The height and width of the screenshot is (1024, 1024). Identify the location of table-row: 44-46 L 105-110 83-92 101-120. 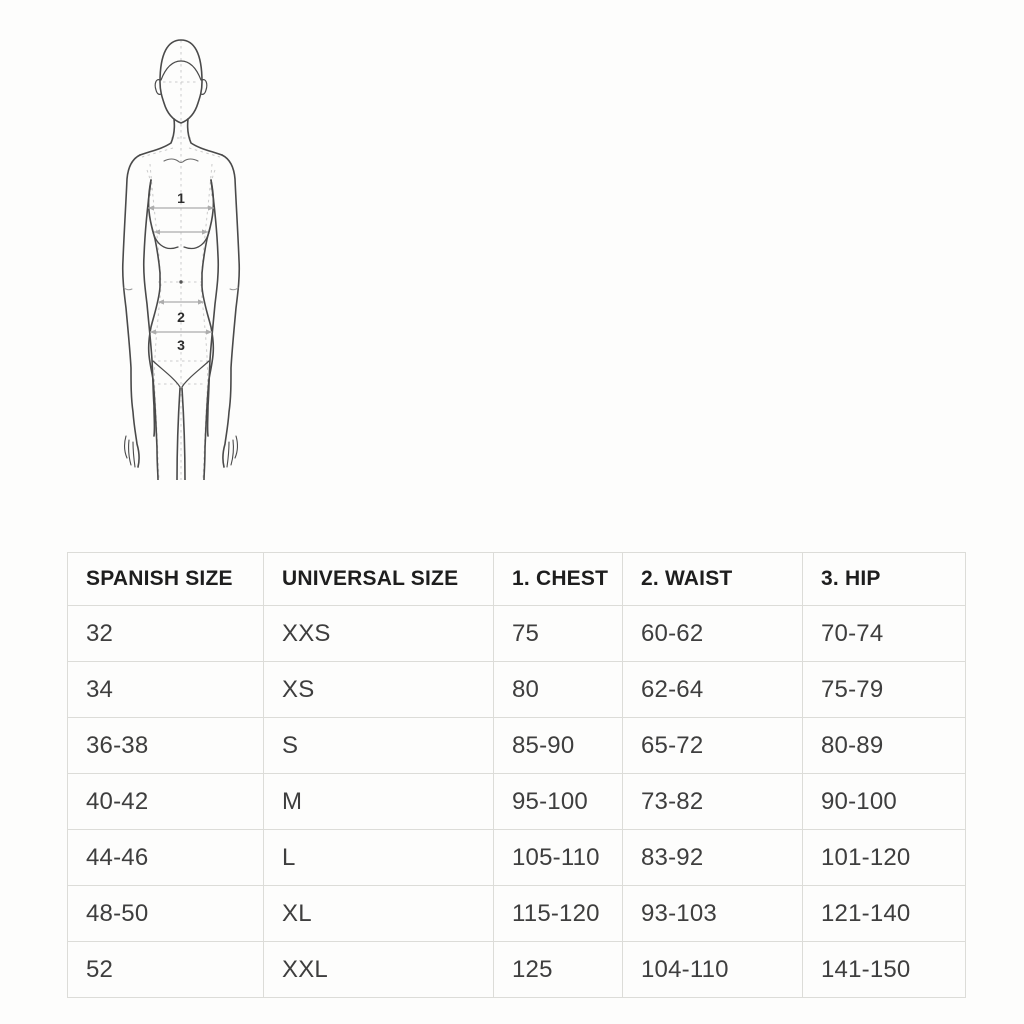
(516, 857).